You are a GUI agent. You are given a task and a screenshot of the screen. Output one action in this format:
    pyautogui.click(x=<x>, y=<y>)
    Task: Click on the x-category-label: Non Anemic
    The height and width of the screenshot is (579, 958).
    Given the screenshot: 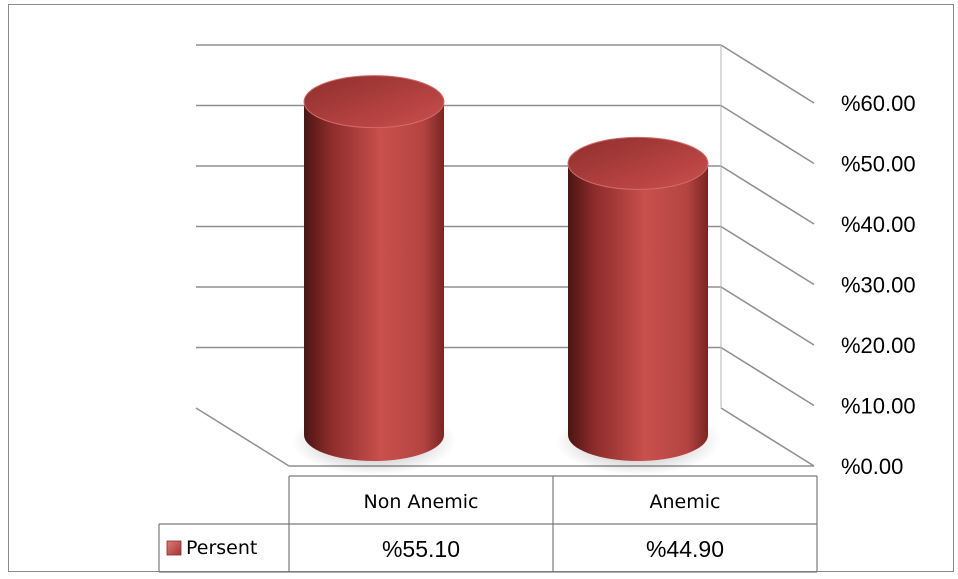 What is the action you would take?
    pyautogui.click(x=421, y=502)
    